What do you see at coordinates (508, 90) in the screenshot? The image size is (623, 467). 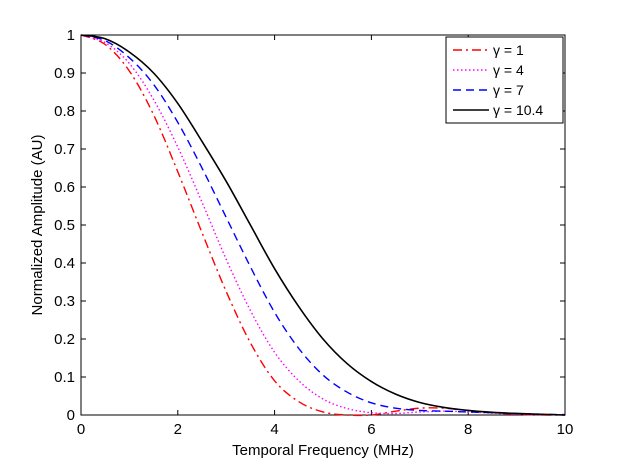 I see `legend-label-2: γ = 7` at bounding box center [508, 90].